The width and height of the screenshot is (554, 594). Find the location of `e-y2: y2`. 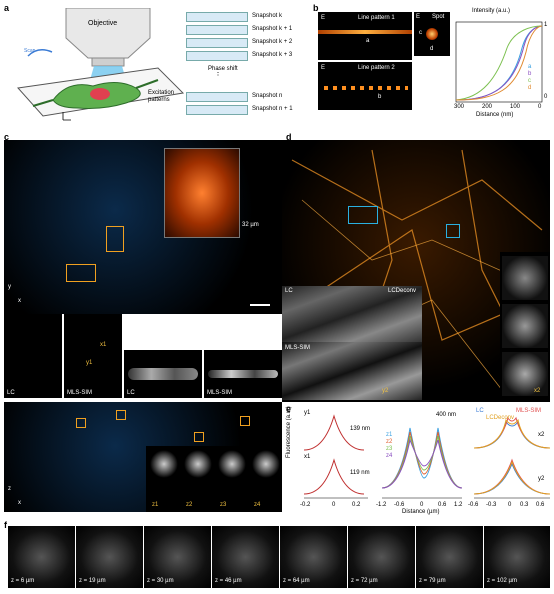

e-y2: y2 is located at coordinates (541, 479).